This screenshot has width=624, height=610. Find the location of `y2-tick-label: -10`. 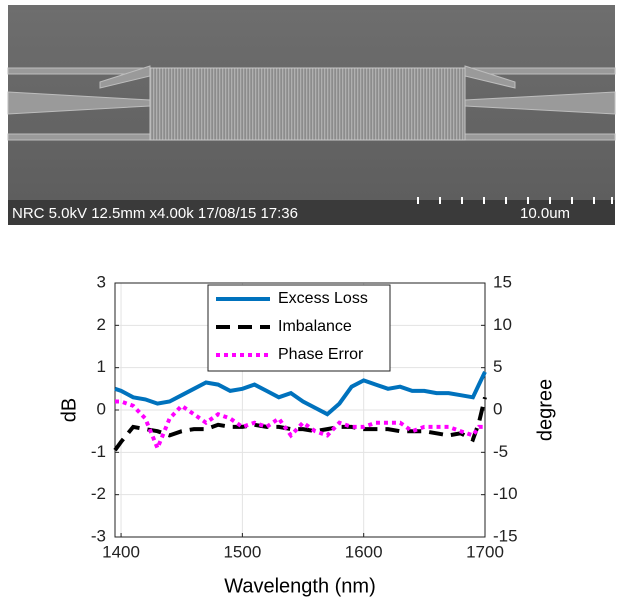

y2-tick-label: -10 is located at coordinates (505, 493).